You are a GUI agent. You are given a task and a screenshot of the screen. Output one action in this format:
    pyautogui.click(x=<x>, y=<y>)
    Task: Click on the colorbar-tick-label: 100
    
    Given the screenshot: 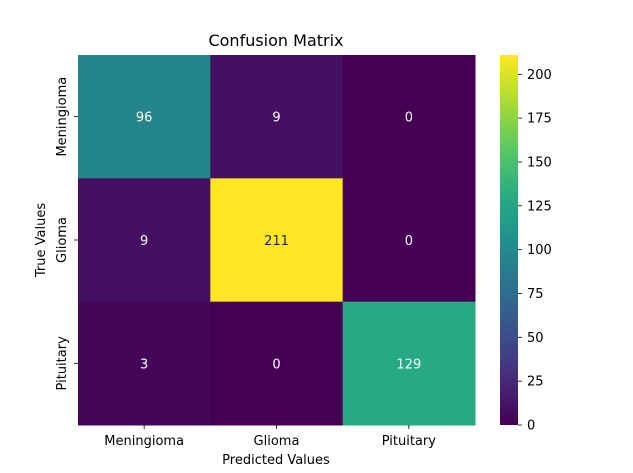 What is the action you would take?
    pyautogui.click(x=539, y=250)
    